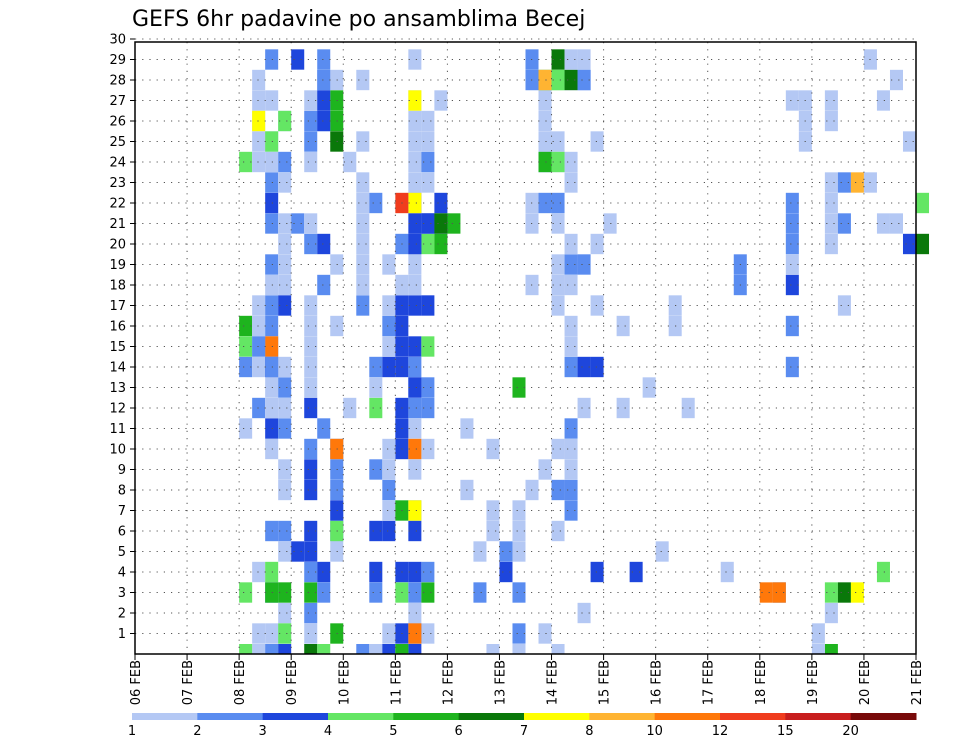 The image size is (960, 742). What do you see at coordinates (328, 731) in the screenshot?
I see `colorbar-label: 4` at bounding box center [328, 731].